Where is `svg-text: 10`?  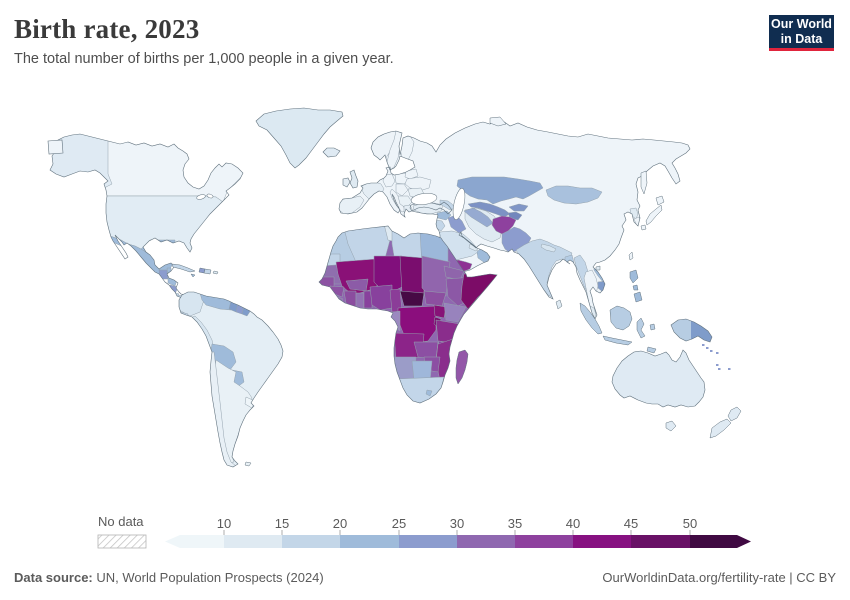 svg-text: 10 is located at coordinates (224, 523).